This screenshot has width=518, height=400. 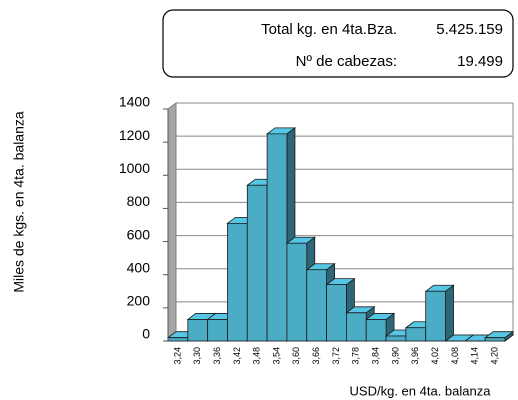 I want to click on summary-value: 19.499, so click(x=480, y=61).